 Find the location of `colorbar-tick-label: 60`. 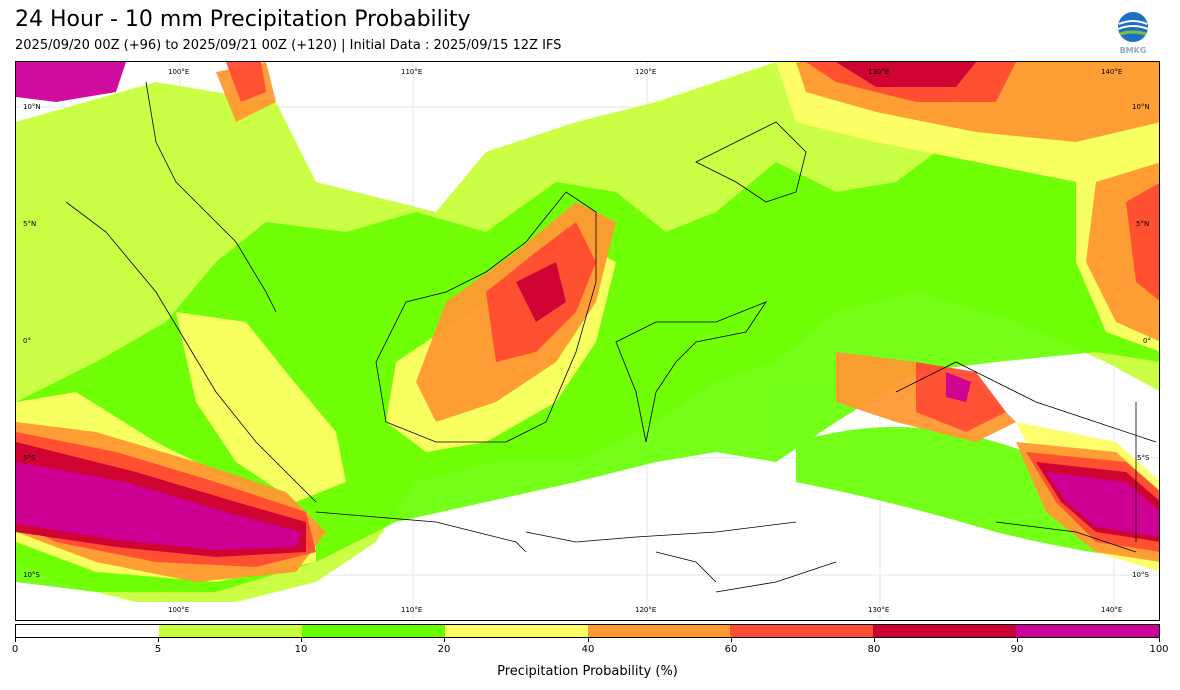

colorbar-tick-label: 60 is located at coordinates (731, 649).